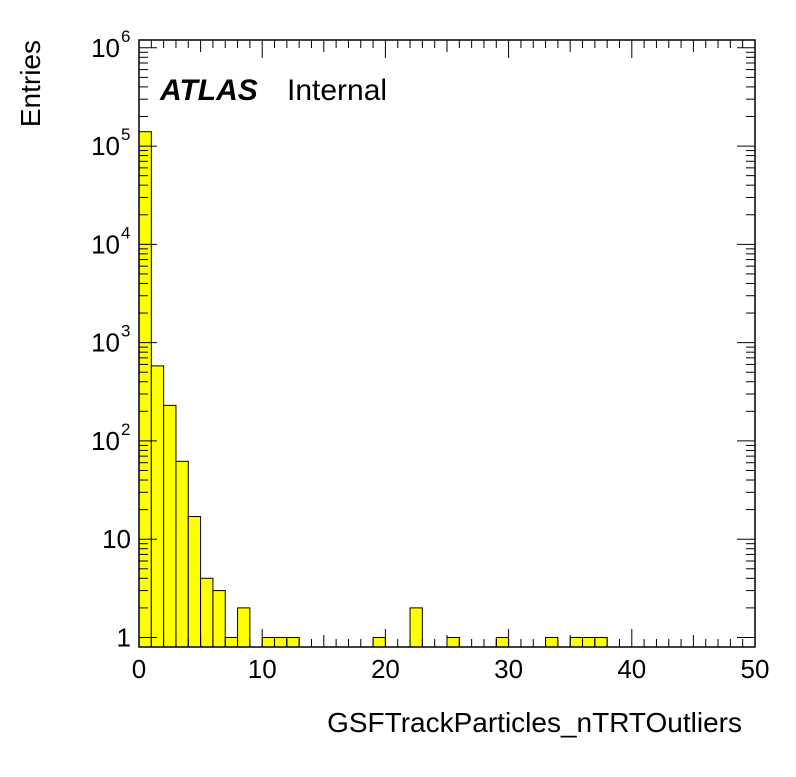 This screenshot has height=777, width=796. Describe the element at coordinates (508, 669) in the screenshot. I see `x-tick-label: 30` at that location.